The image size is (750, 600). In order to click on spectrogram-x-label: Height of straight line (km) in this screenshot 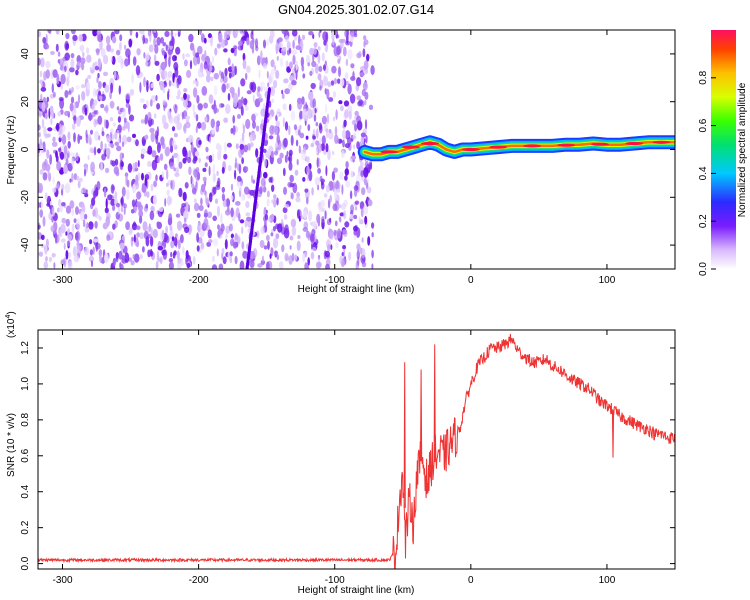, I will do `click(356, 289)`.